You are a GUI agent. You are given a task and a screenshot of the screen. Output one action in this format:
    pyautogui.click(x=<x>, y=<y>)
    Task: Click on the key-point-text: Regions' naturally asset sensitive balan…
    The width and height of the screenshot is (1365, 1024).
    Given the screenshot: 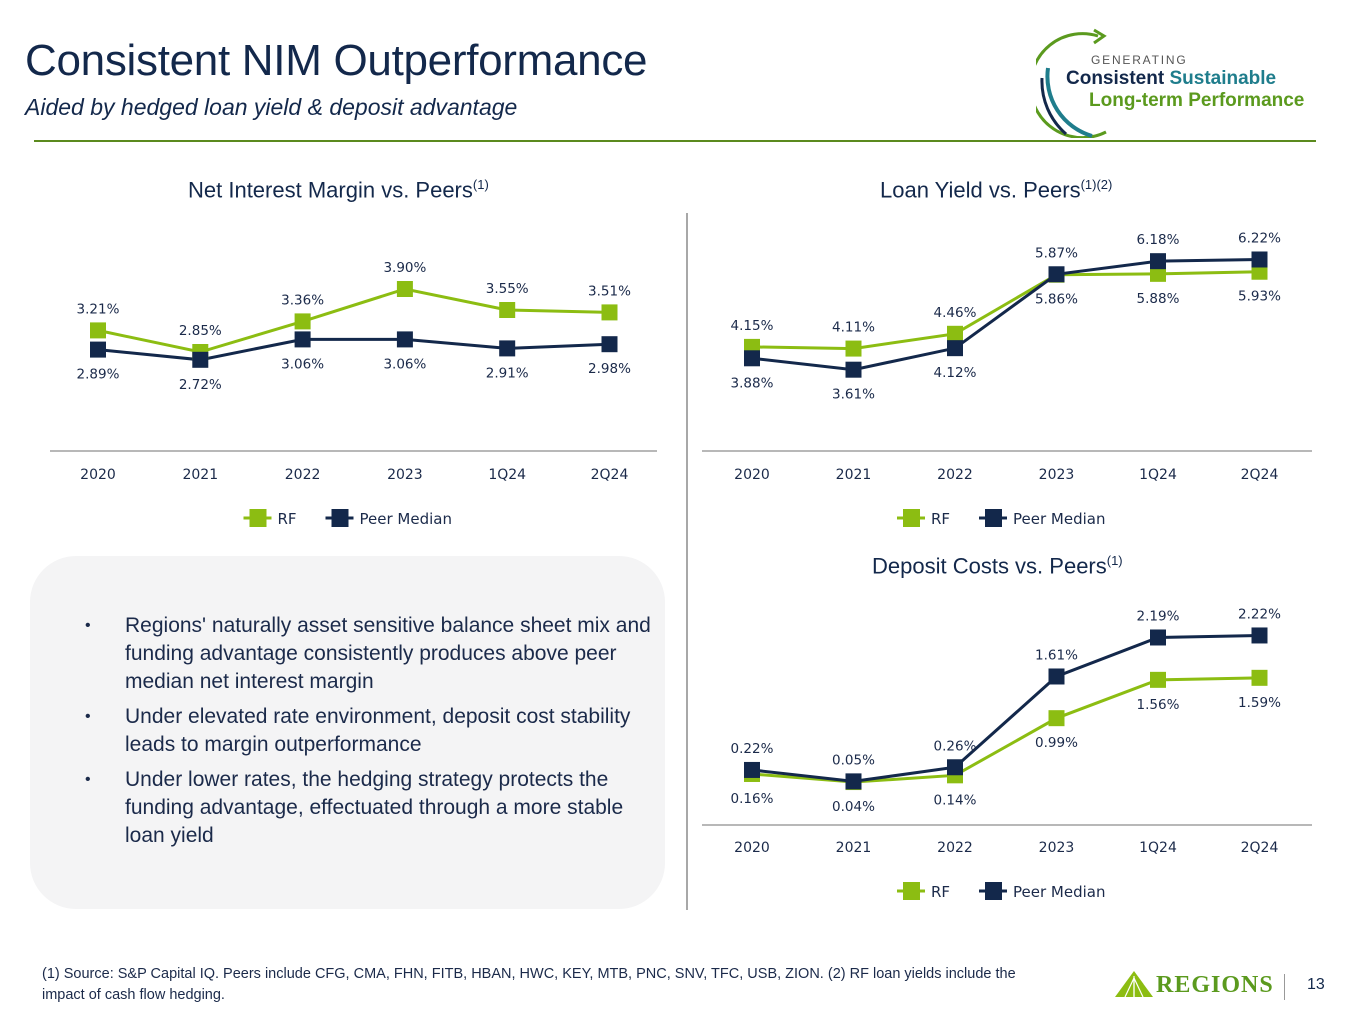 What is the action you would take?
    pyautogui.click(x=388, y=653)
    